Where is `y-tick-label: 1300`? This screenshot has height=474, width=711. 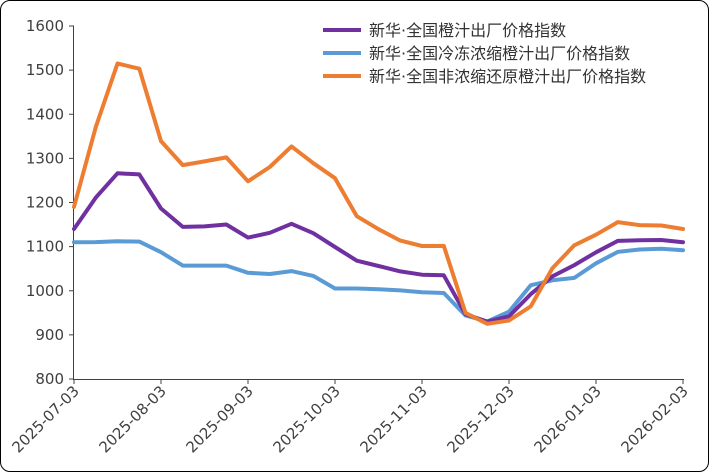
y-tick-label: 1300 is located at coordinates (45, 158).